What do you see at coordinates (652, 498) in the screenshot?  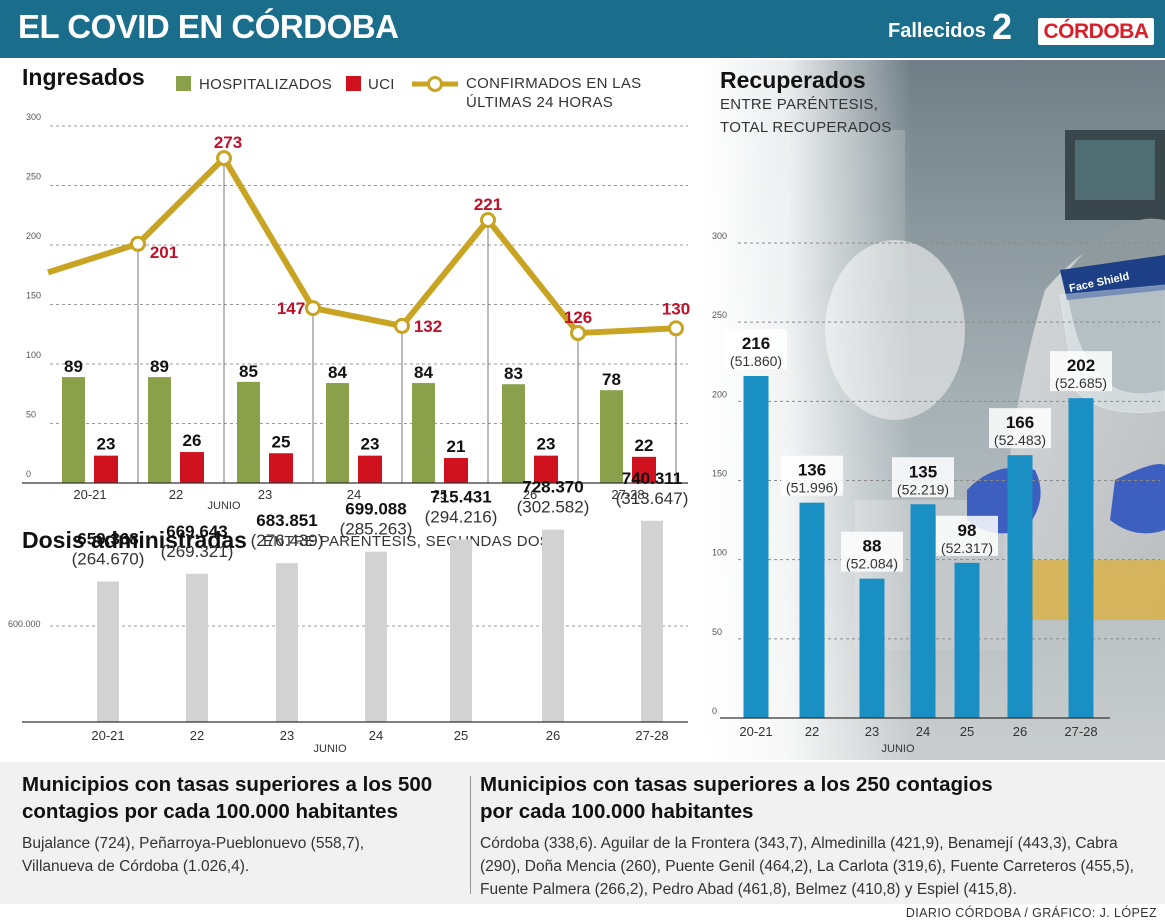 I see `dosis-second-label: (313.647)` at bounding box center [652, 498].